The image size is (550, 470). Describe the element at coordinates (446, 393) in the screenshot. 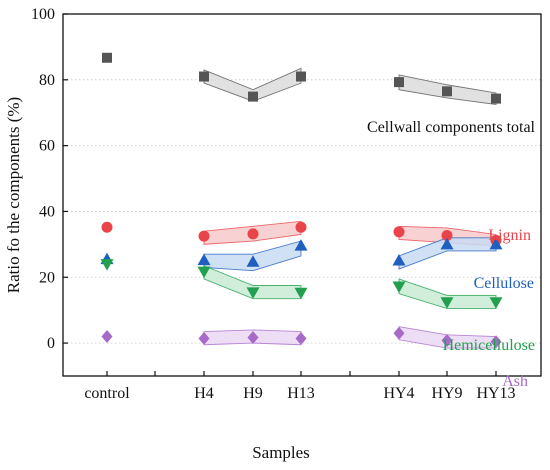

I see `x-tick-label: HY9` at that location.